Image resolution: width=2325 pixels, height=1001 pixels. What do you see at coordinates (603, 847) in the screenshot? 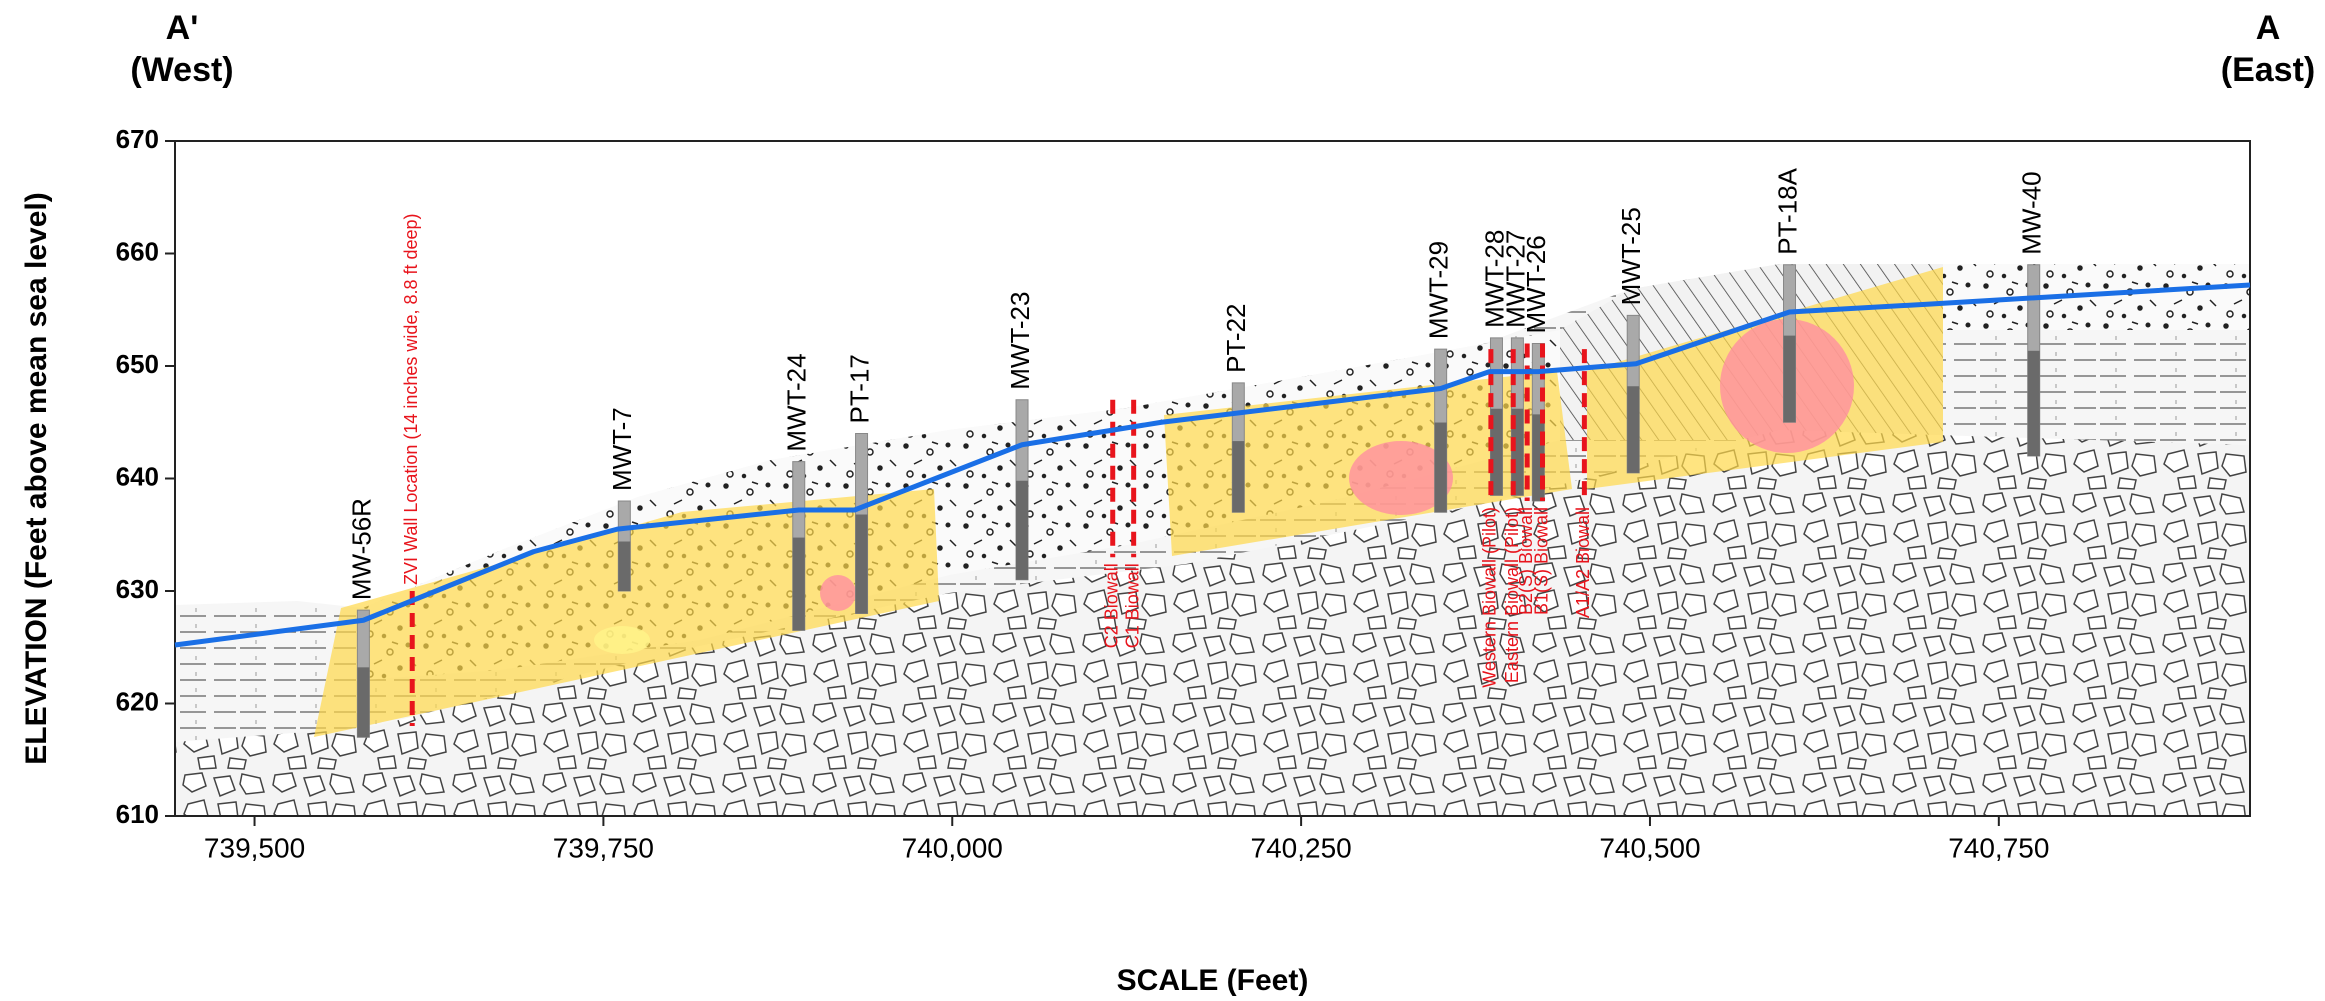
I see `x-tick-label: 739,750` at bounding box center [603, 847].